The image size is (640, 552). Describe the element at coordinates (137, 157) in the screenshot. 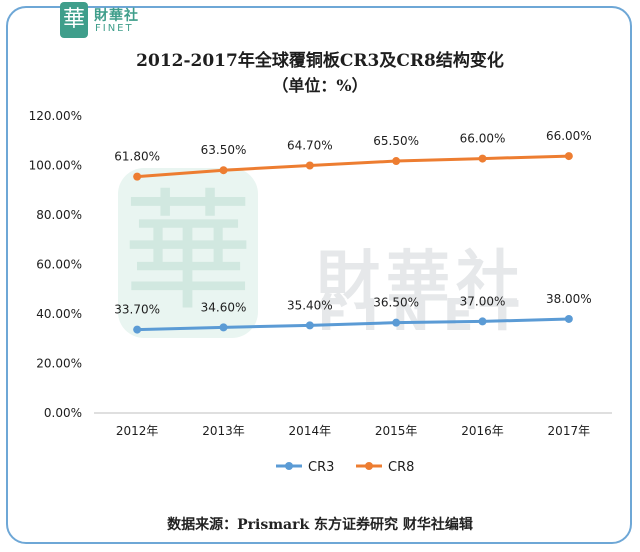

I see `data-label-cr8: 61.80%` at that location.